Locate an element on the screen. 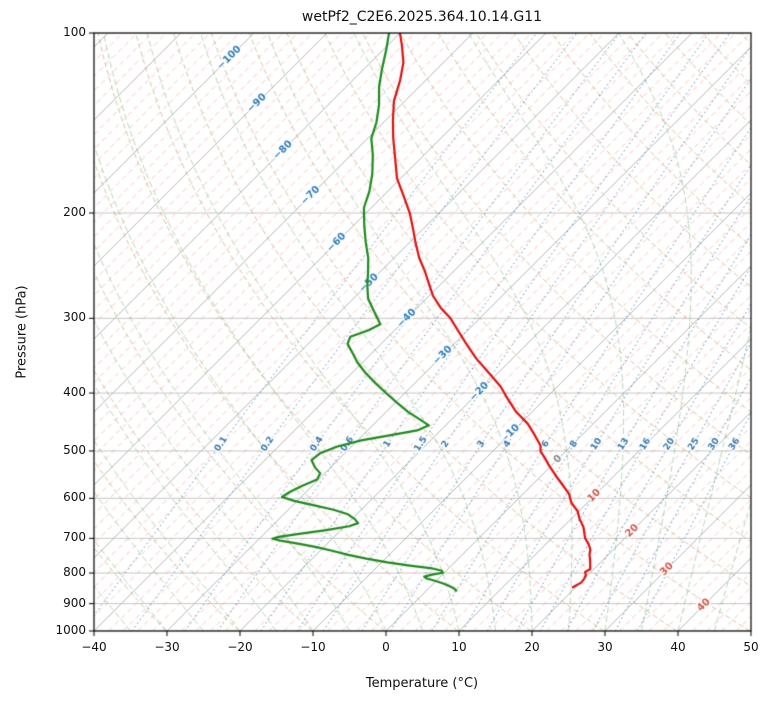 Image resolution: width=775 pixels, height=708 pixels. y-tick-label: 900 is located at coordinates (74, 602).